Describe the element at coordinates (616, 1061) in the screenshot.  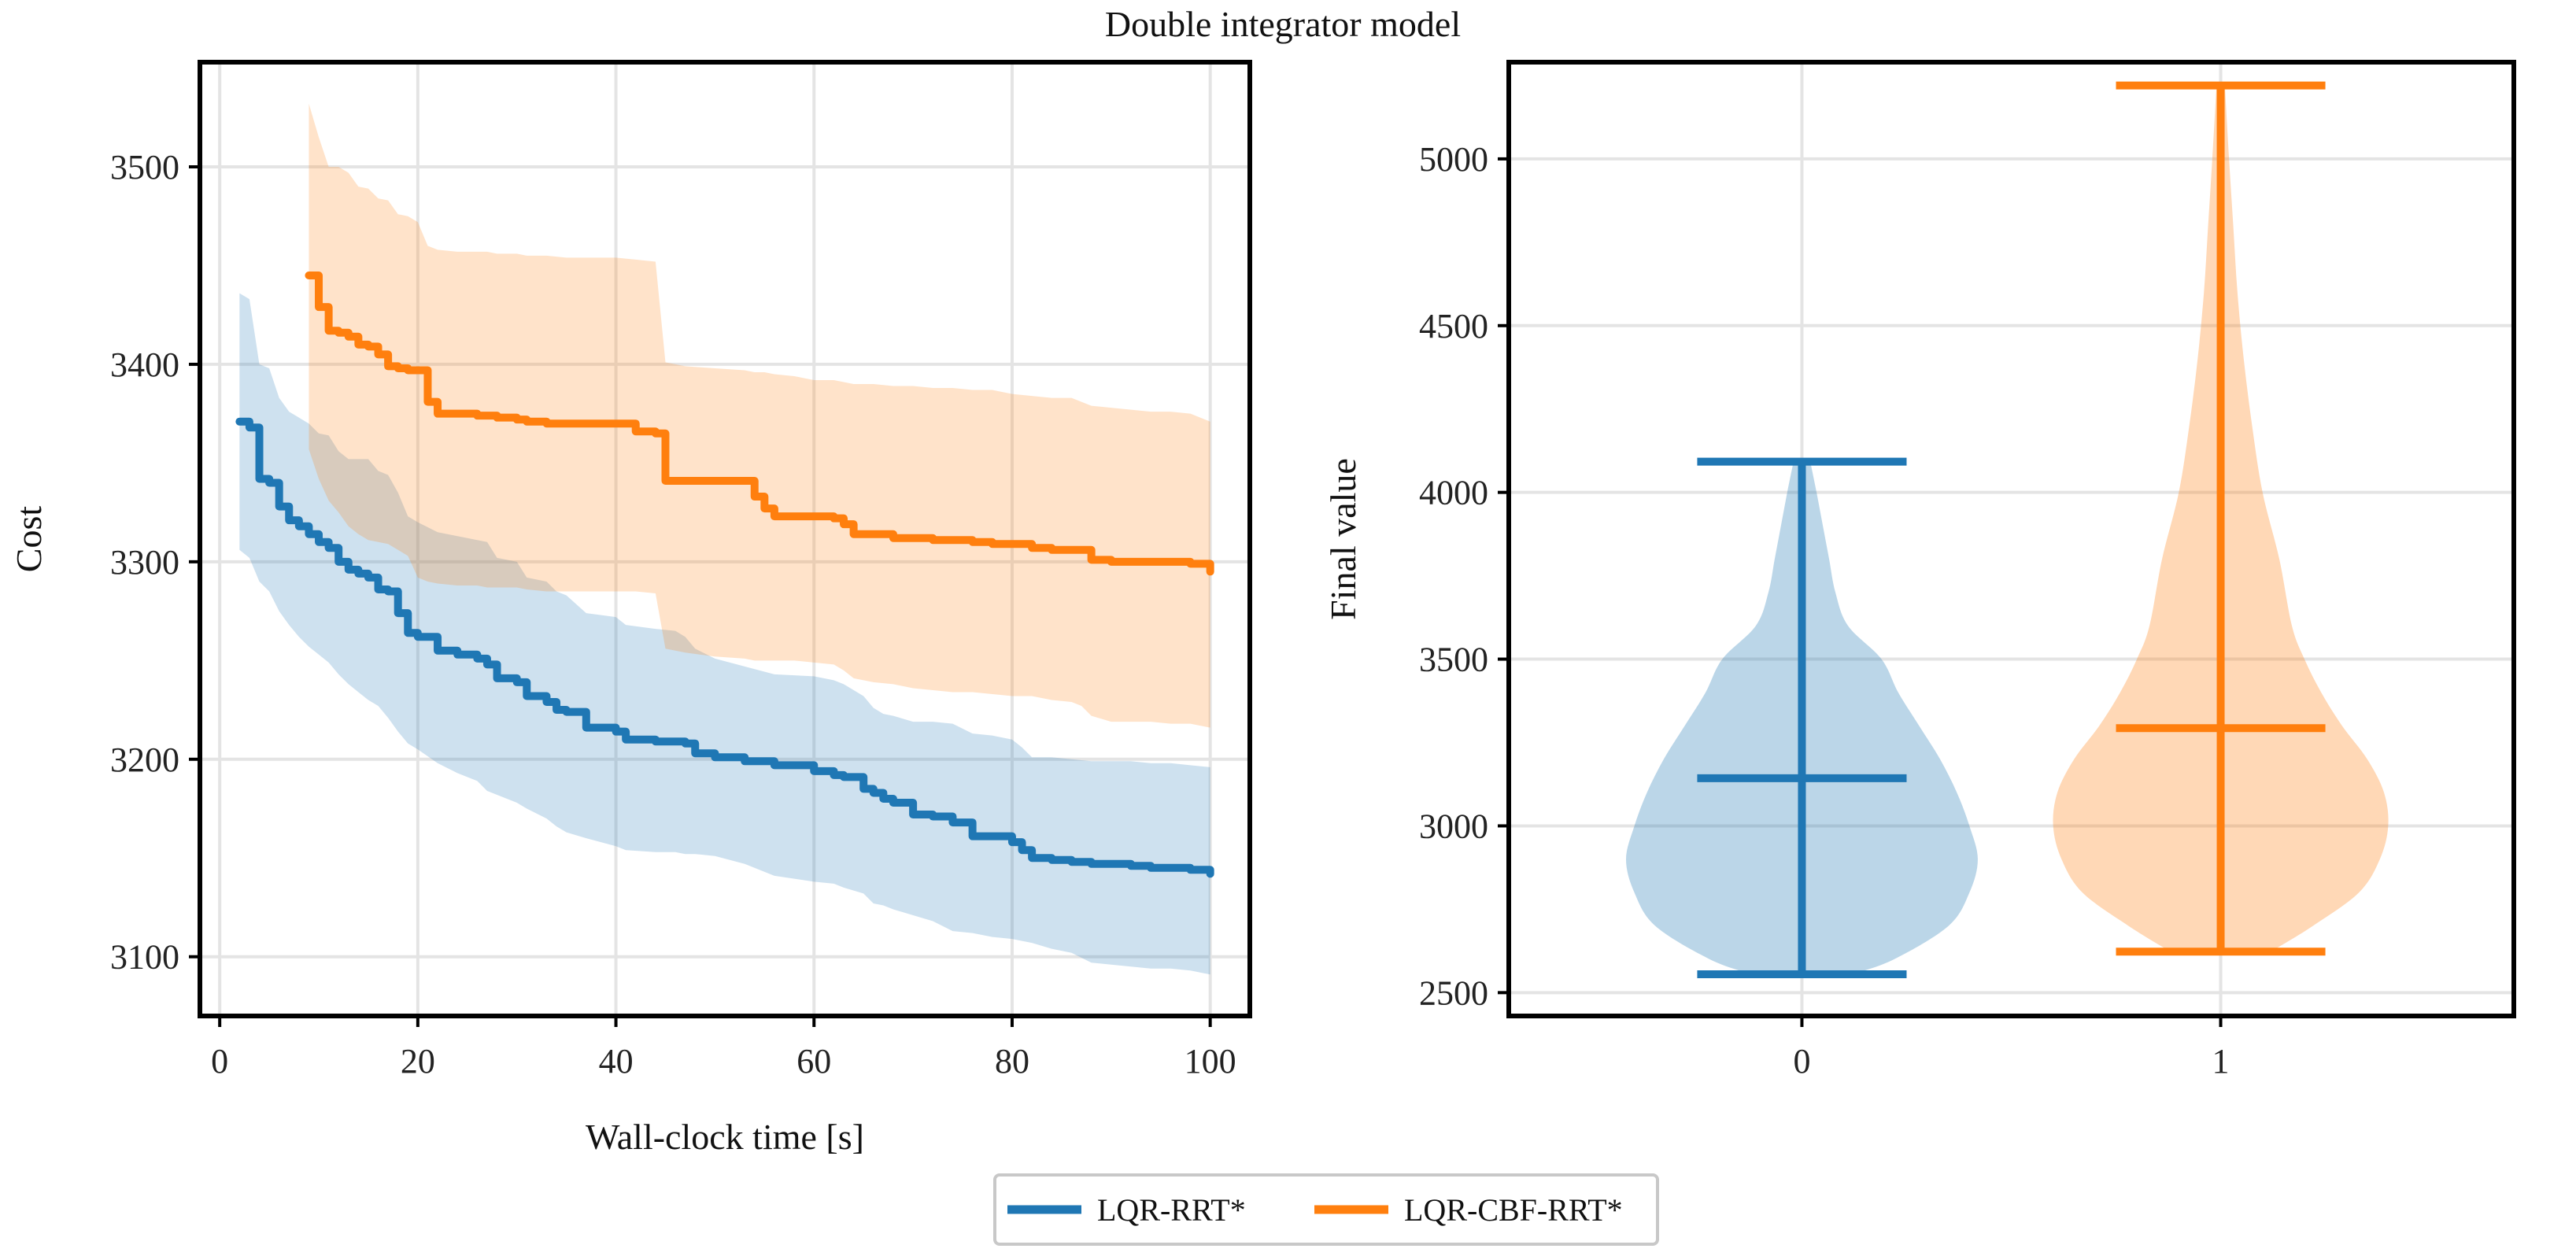
I see `left-x-tick-label: 40` at that location.